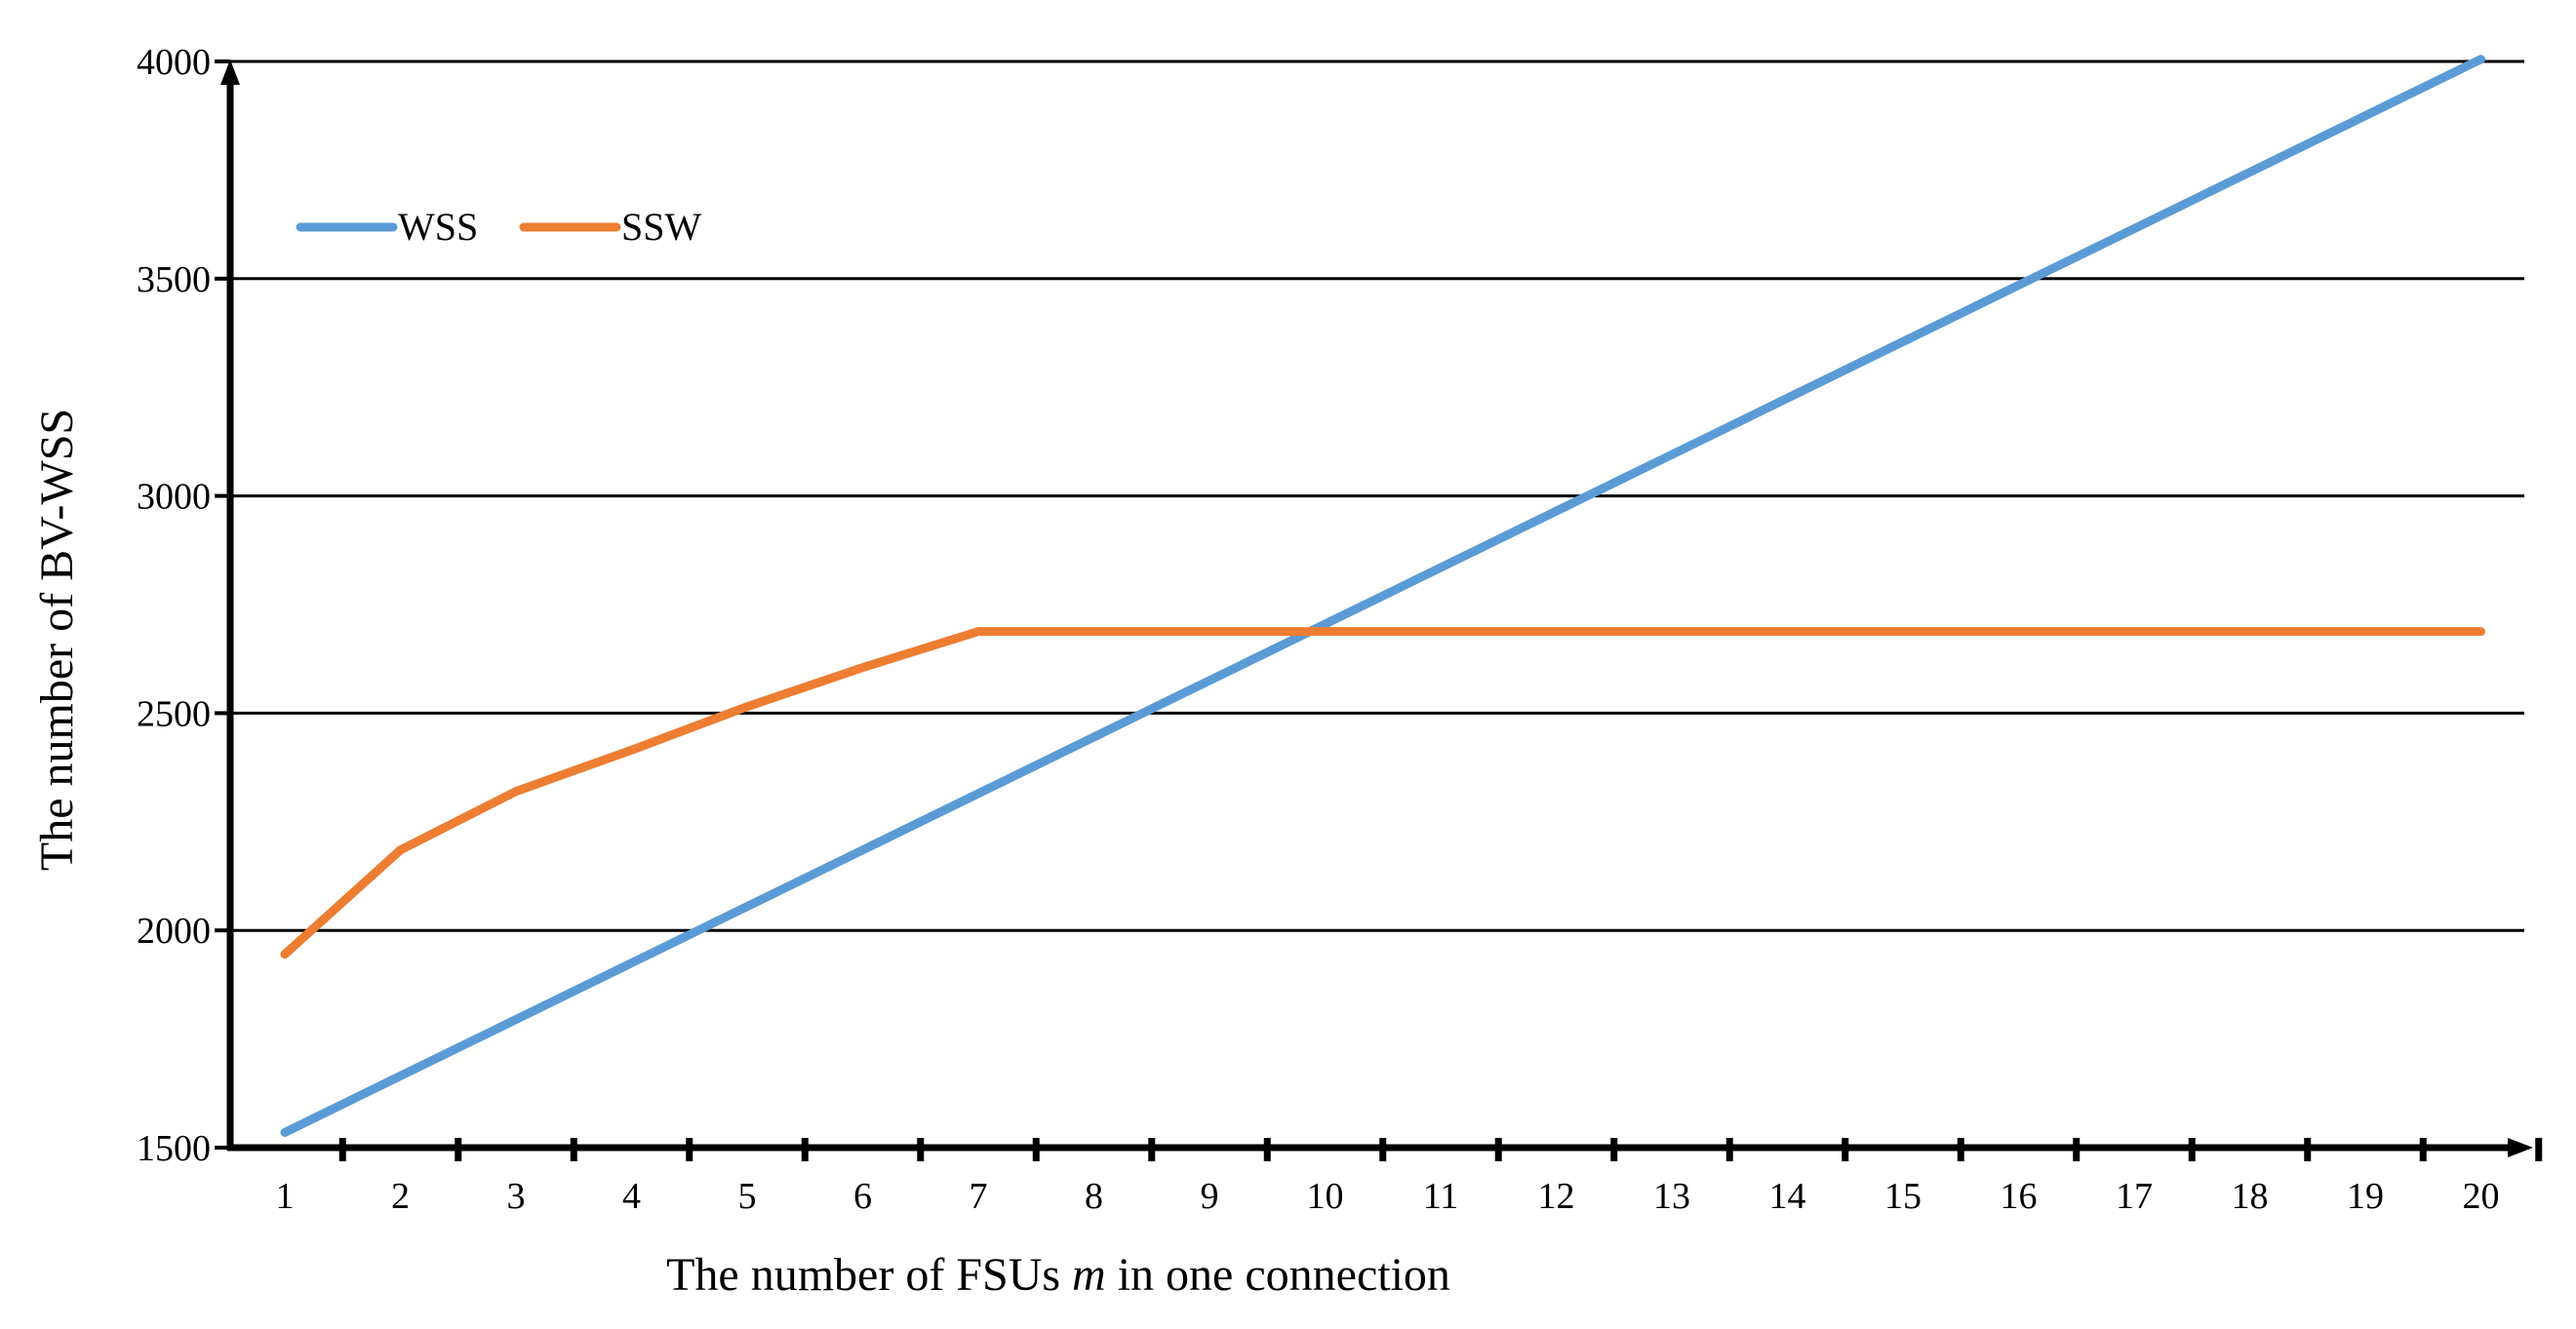  Describe the element at coordinates (2365, 1196) in the screenshot. I see `x-tick-label-19: 19` at that location.